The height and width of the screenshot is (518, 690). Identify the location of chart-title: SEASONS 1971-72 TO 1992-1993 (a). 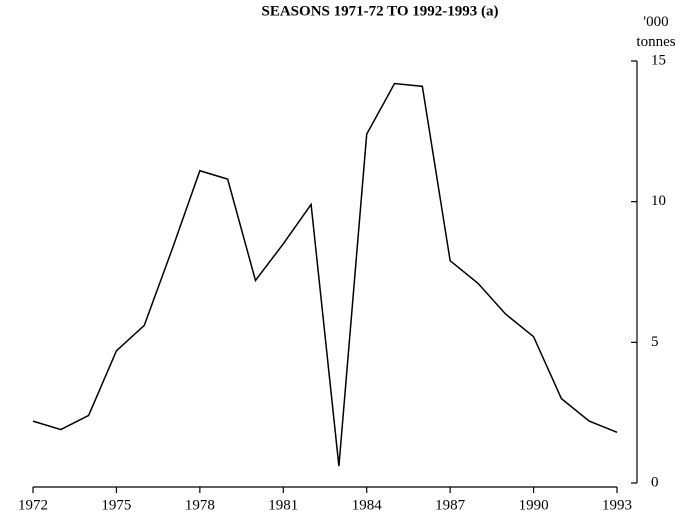
(380, 11).